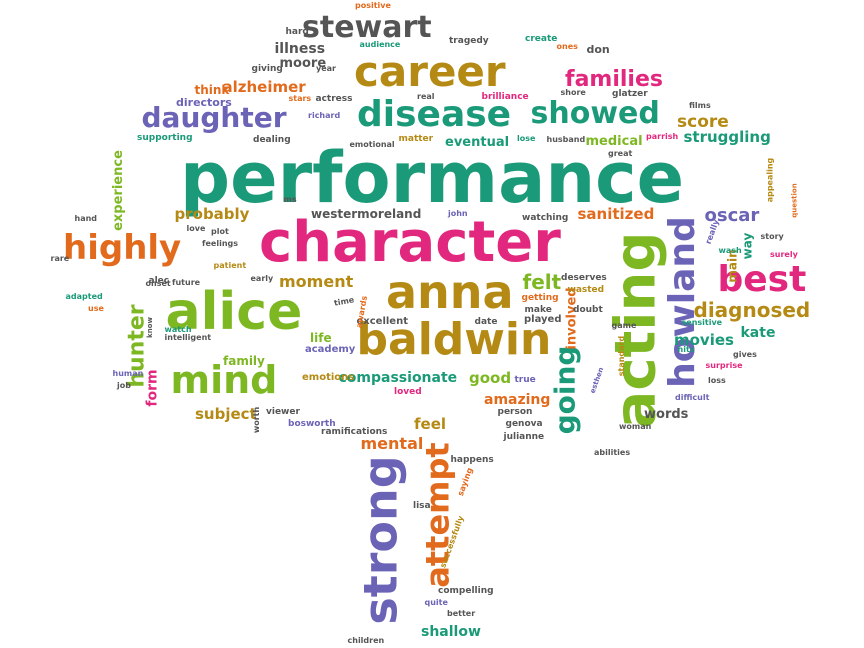 This screenshot has height=648, width=864. I want to click on word-hits: hits, so click(686, 349).